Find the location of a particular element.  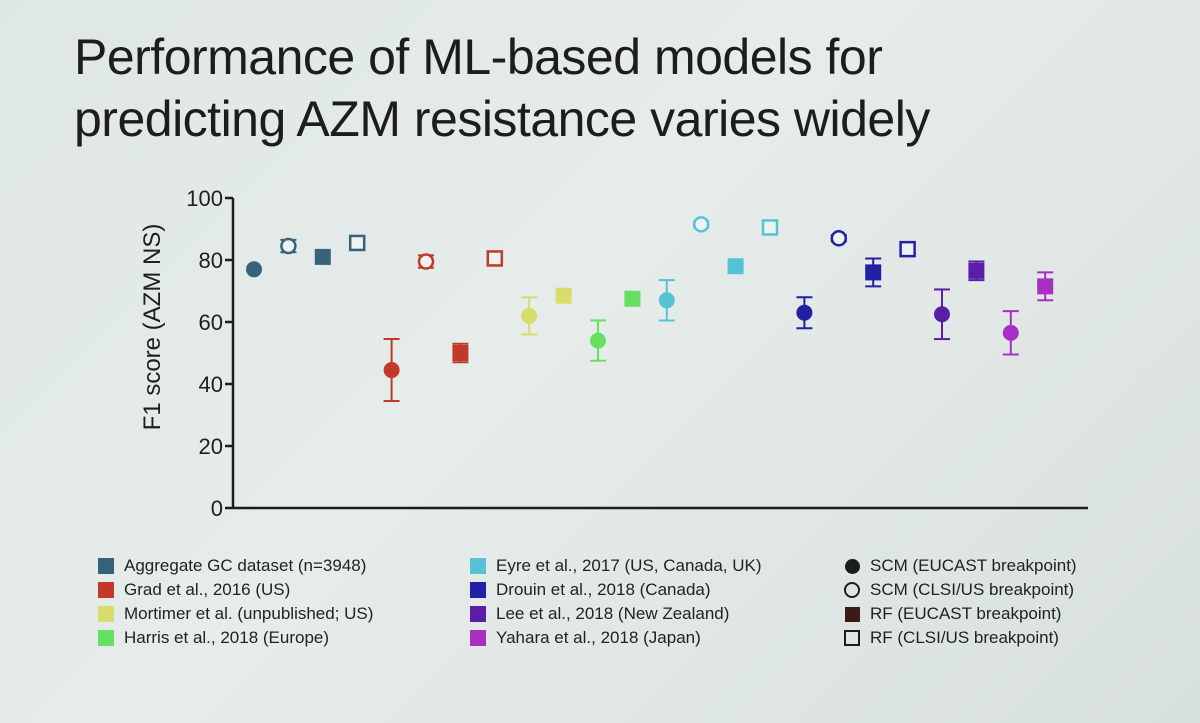

legend-item-drouin: Drouin et al., 2018 (Canada) is located at coordinates (616, 590).